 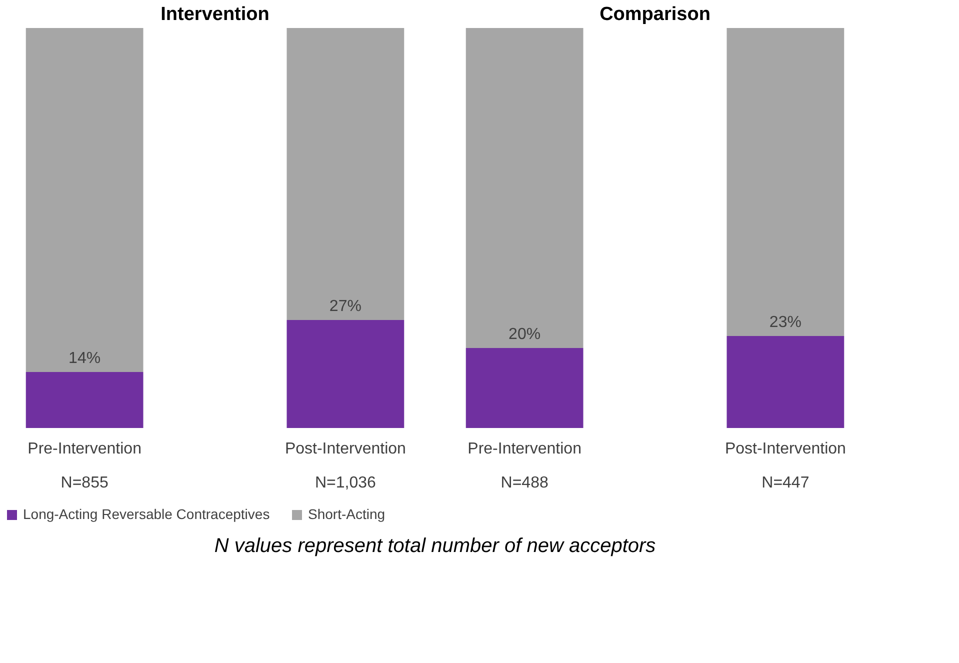 What do you see at coordinates (345, 306) in the screenshot?
I see `data-label: 27%` at bounding box center [345, 306].